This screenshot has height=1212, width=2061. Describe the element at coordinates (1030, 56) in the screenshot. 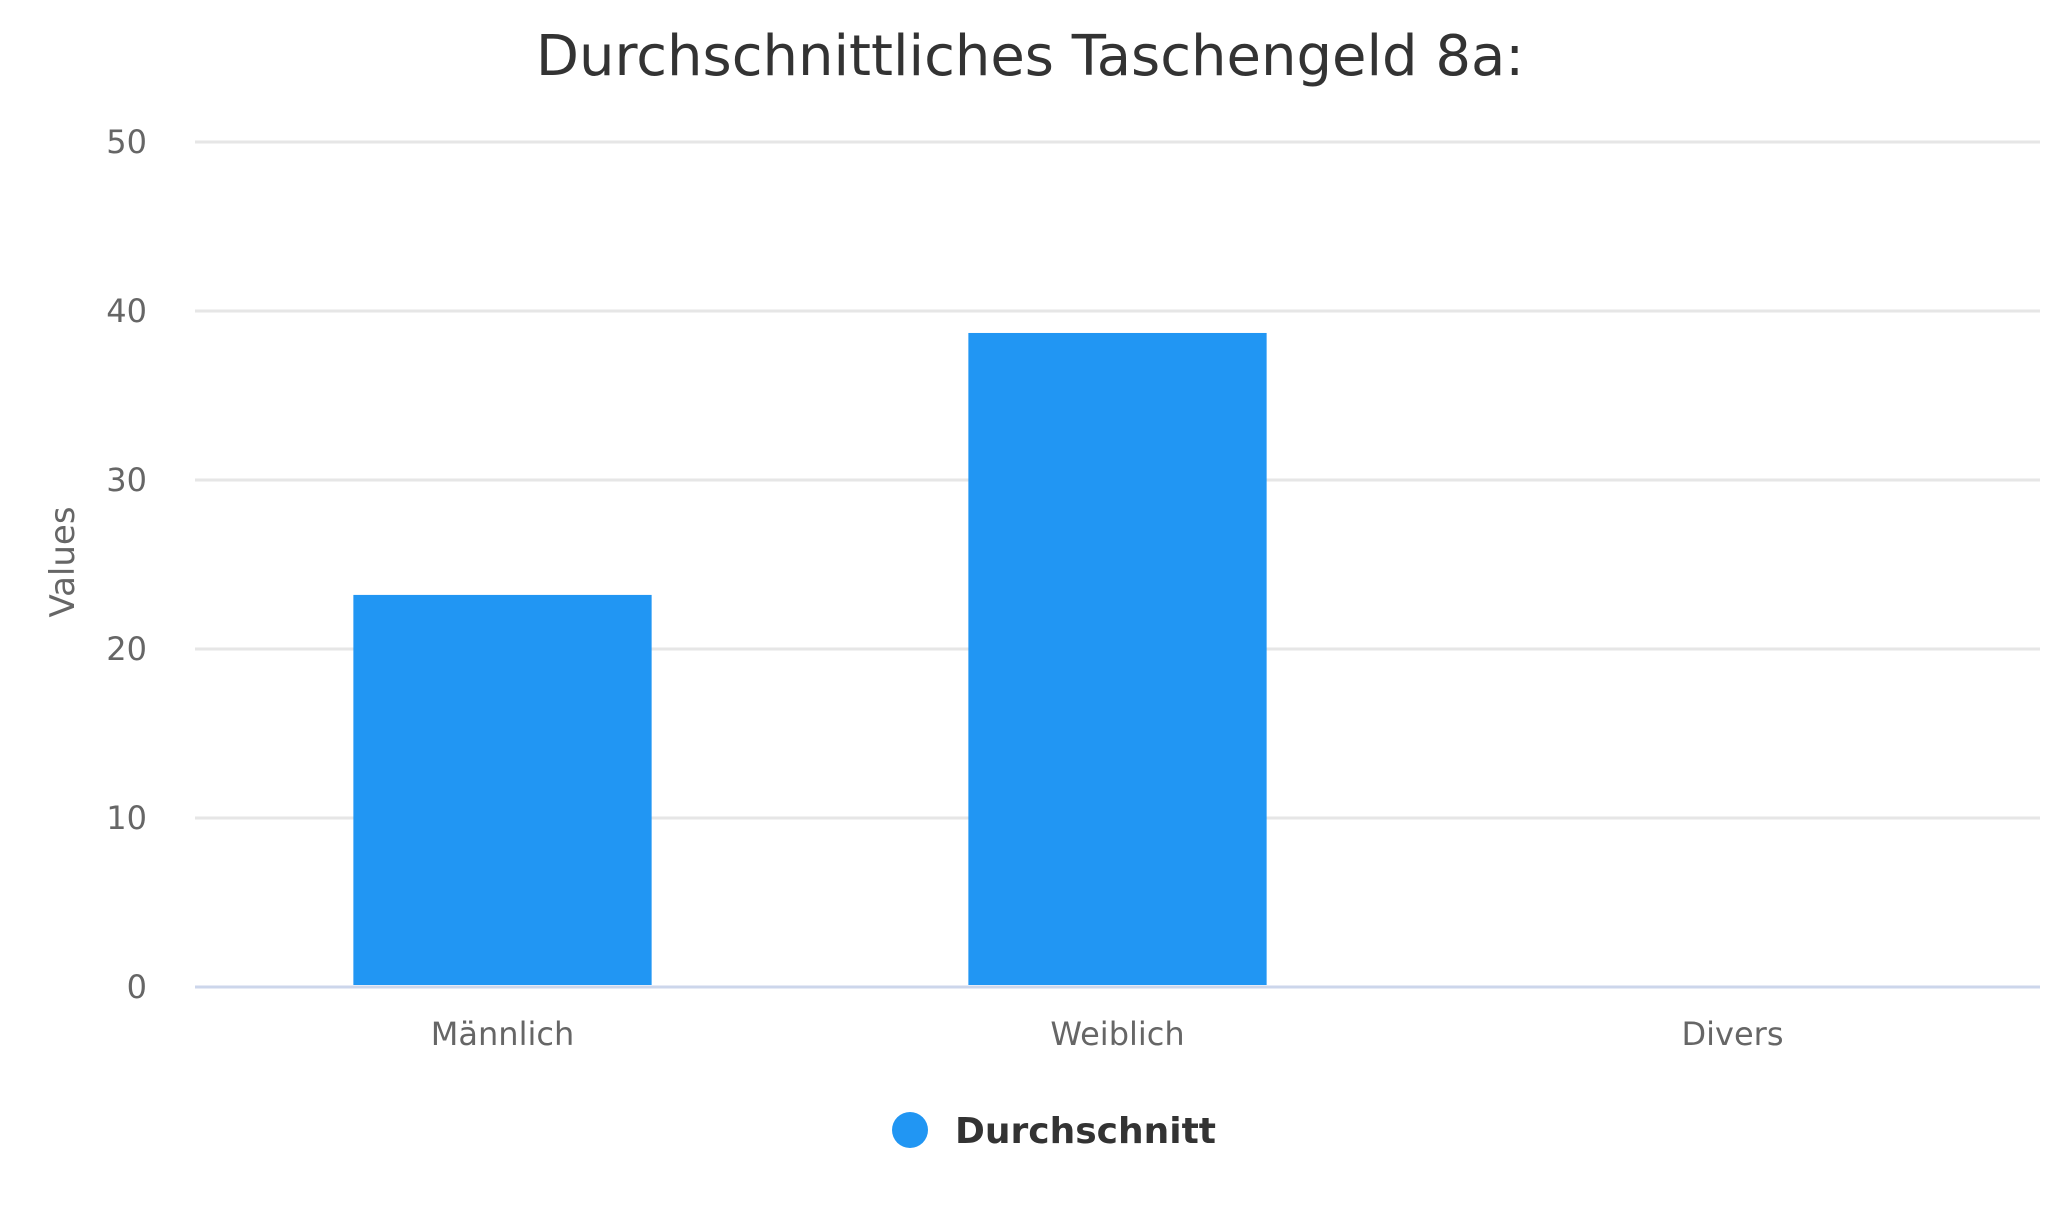

I see `chart-title: Durchschnittliches Taschengeld 8a:` at that location.